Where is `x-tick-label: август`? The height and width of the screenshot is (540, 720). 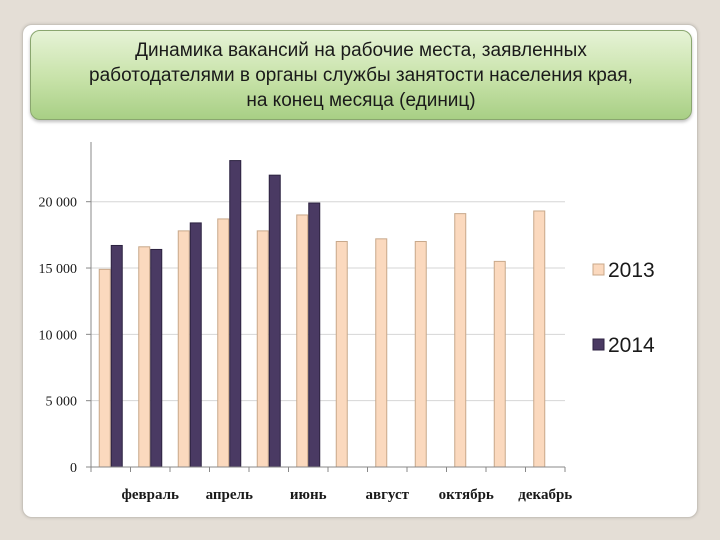 x-tick-label: август is located at coordinates (388, 495).